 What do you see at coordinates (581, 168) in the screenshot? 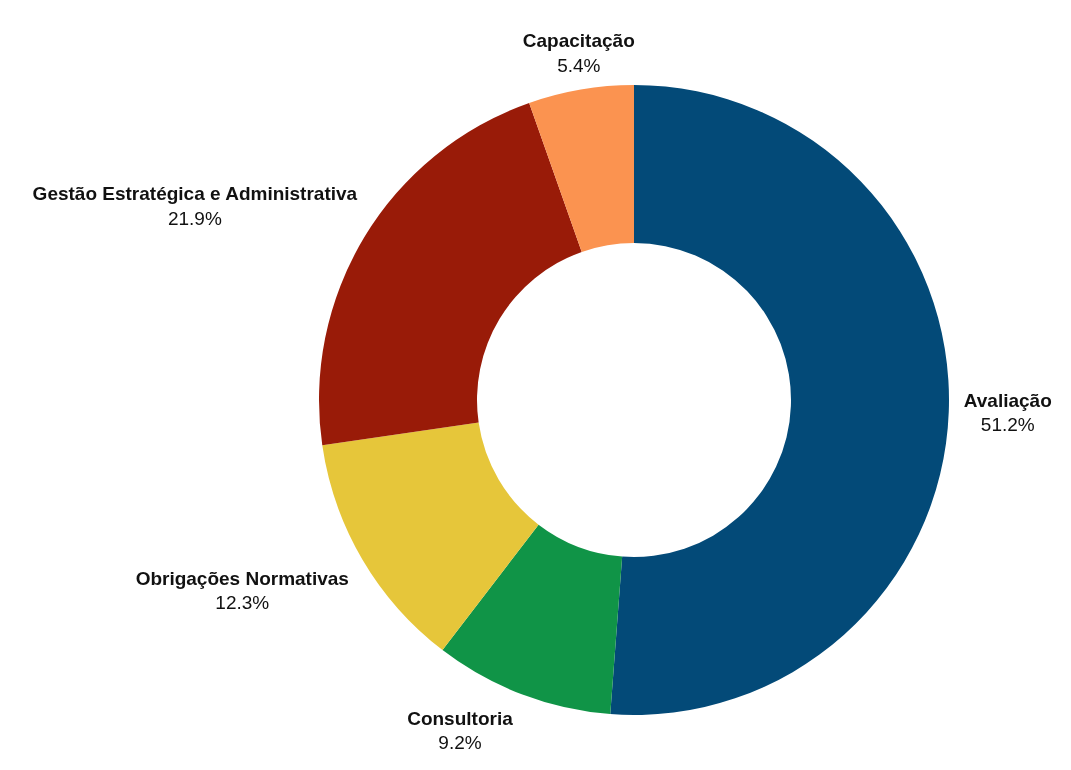
I see `donut-slice` at bounding box center [581, 168].